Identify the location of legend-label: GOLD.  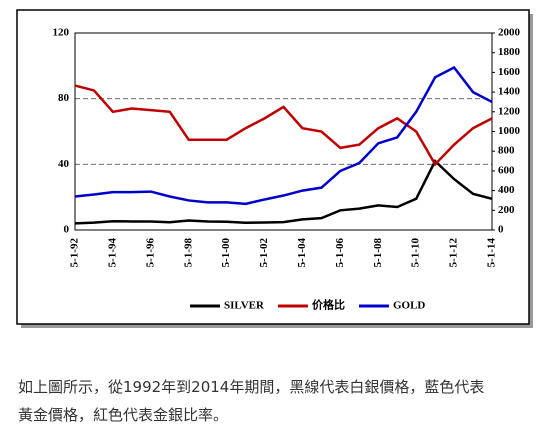
(409, 306).